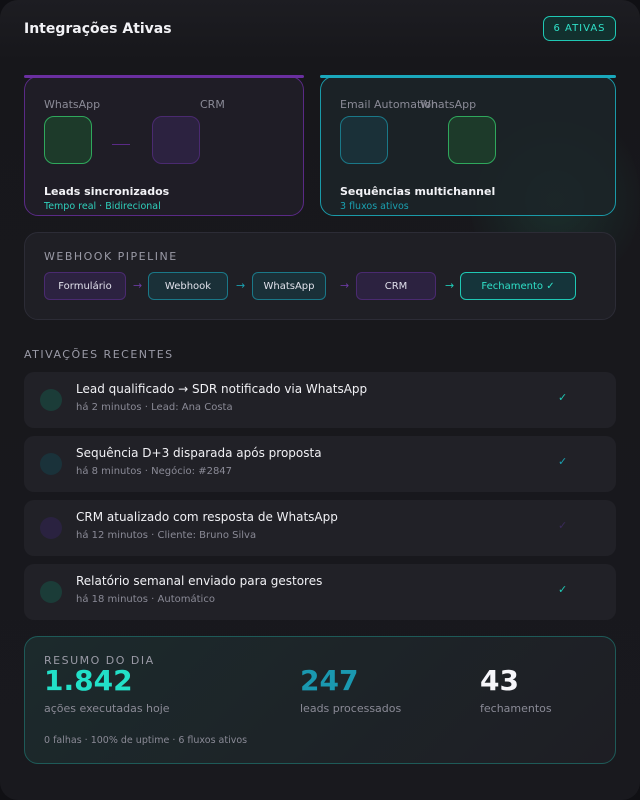 This screenshot has width=640, height=800. I want to click on integration-subtitle: Tempo real · Bidirecional, so click(102, 206).